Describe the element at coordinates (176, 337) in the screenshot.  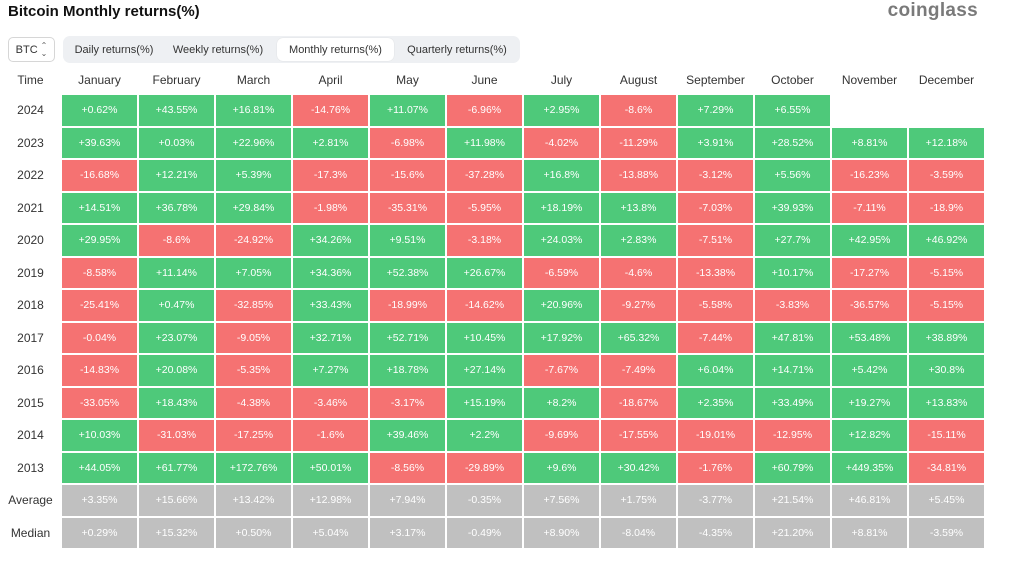
I see `return-cell: +23.07%` at that location.